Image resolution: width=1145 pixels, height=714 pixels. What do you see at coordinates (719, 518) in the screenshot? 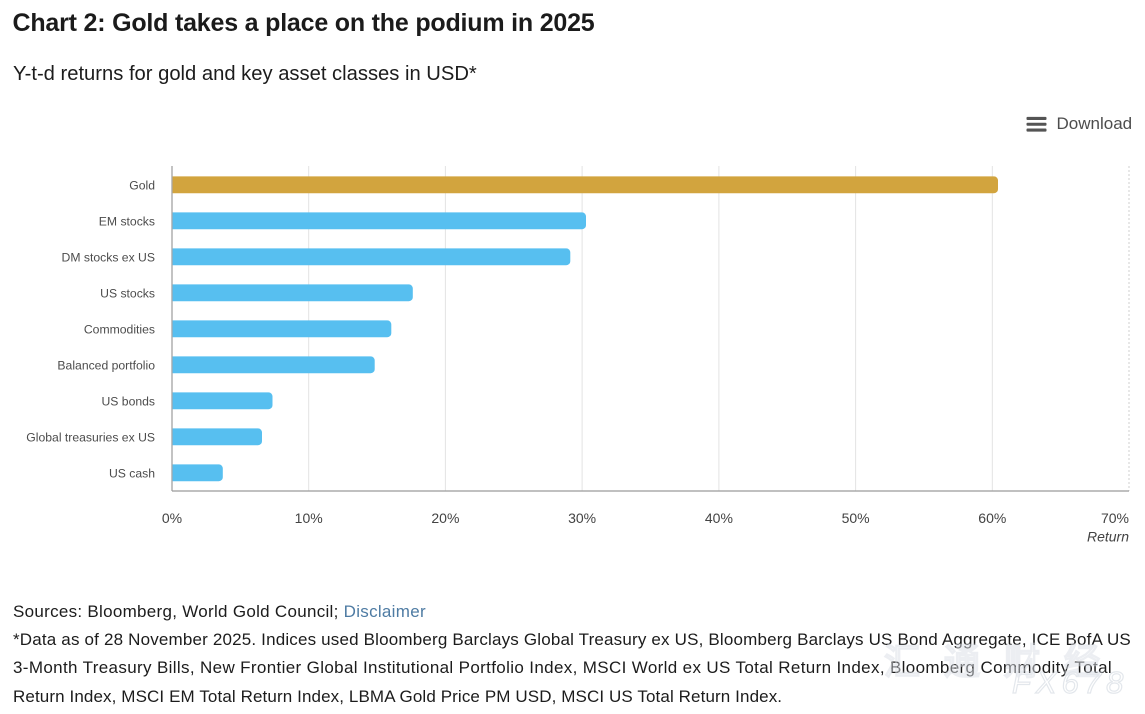
I see `svg-text: 40%` at bounding box center [719, 518].